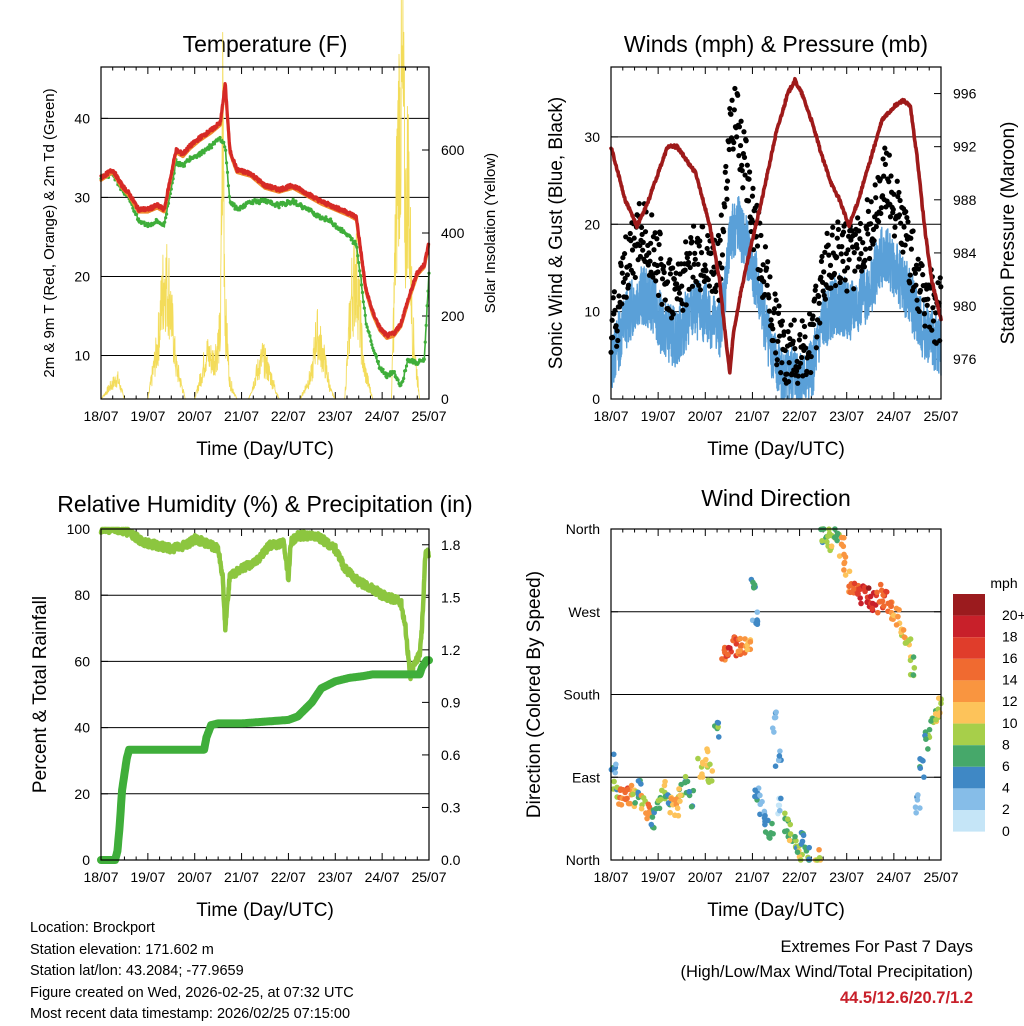 Image resolution: width=1024 pixels, height=1026 pixels. What do you see at coordinates (490, 233) in the screenshot?
I see `y2-axis-label: Solar Insolation (Yellow)` at bounding box center [490, 233].